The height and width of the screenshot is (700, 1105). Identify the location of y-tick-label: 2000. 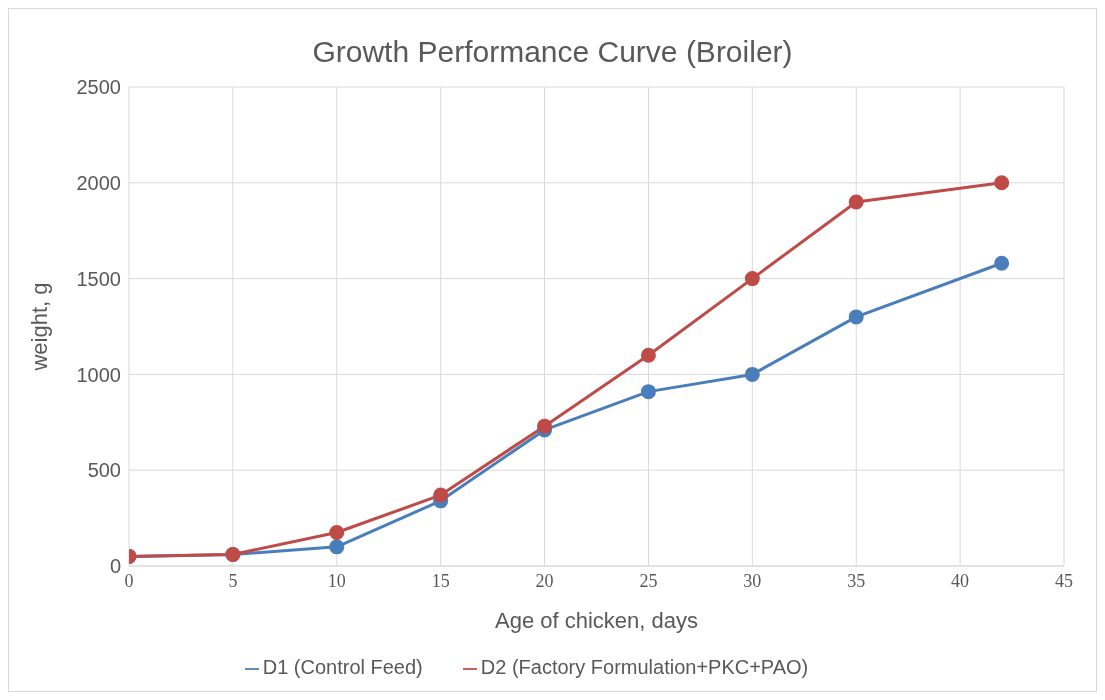
(98, 182).